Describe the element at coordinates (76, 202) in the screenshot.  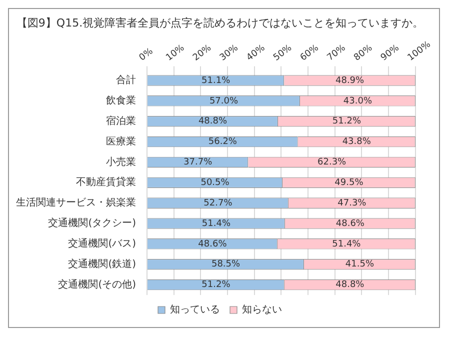
I see `y-tick-label: 生活関連サービス・娯楽業` at that location.